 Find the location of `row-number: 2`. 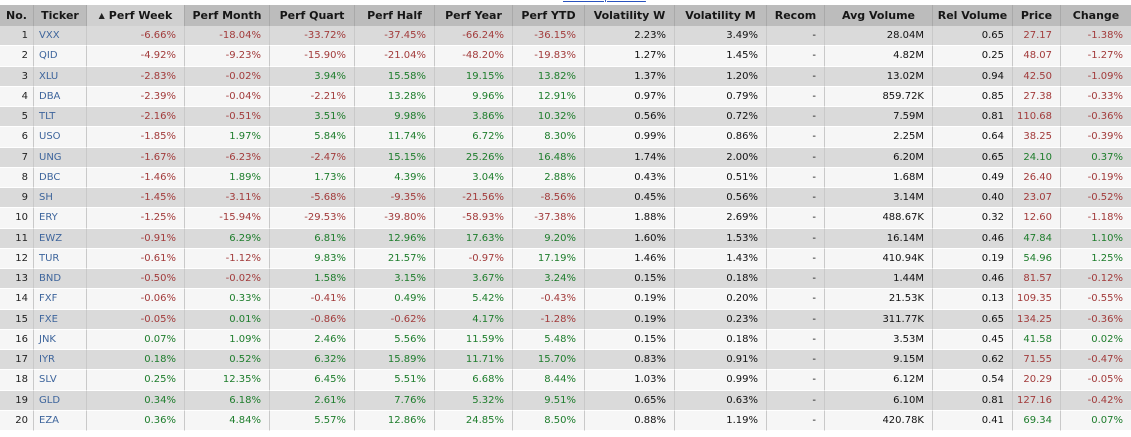

row-number: 2 is located at coordinates (17, 56).